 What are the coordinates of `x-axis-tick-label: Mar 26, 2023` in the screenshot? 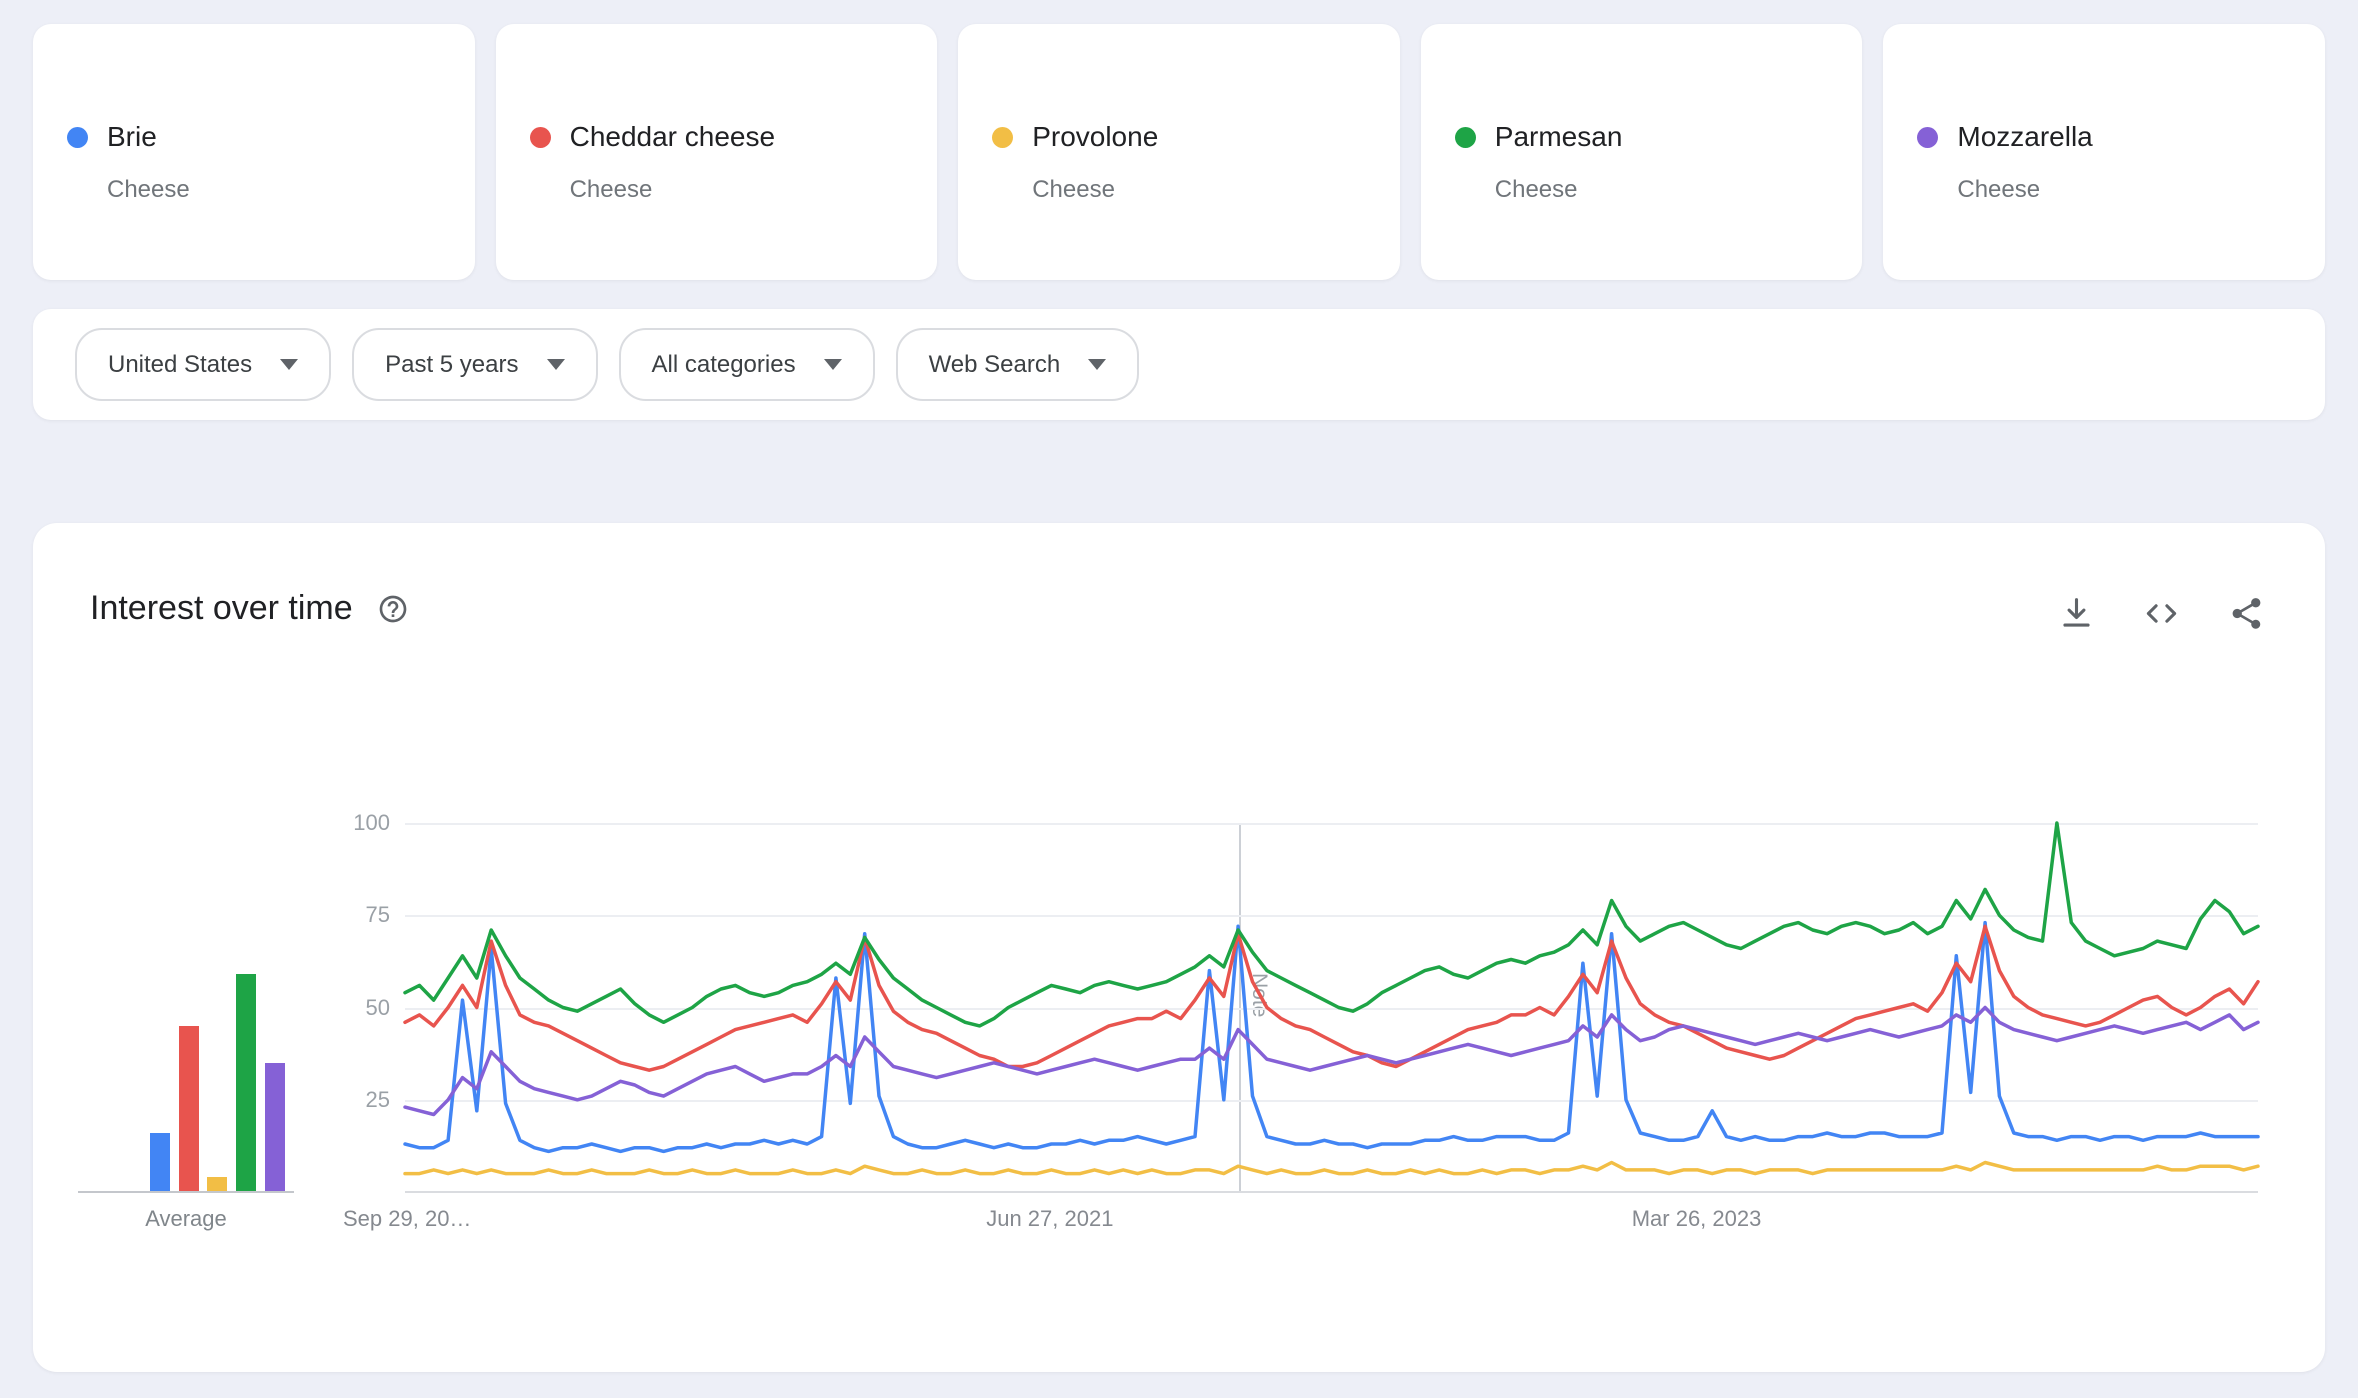 It's located at (1696, 1218).